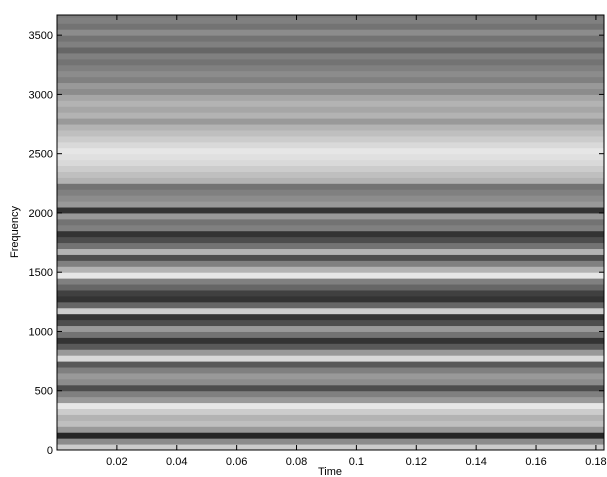  Describe the element at coordinates (356, 462) in the screenshot. I see `x-tick-label: 0.1` at that location.